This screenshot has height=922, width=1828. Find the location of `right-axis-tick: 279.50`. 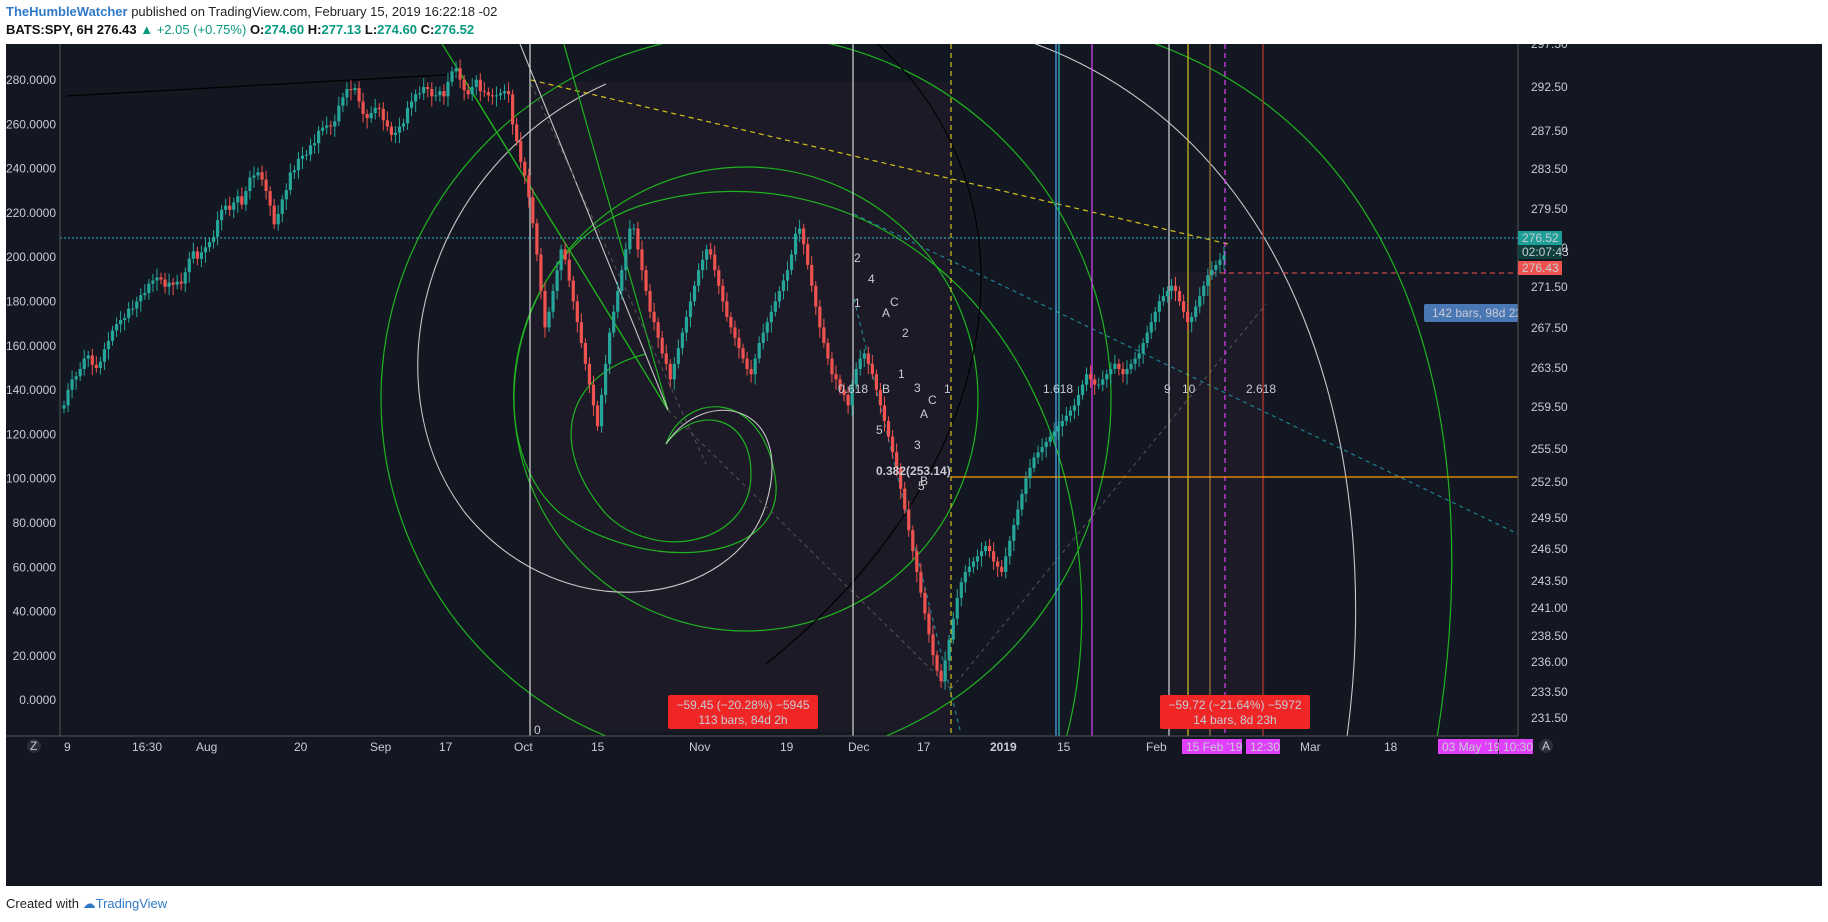

right-axis-tick: 279.50 is located at coordinates (1549, 209).